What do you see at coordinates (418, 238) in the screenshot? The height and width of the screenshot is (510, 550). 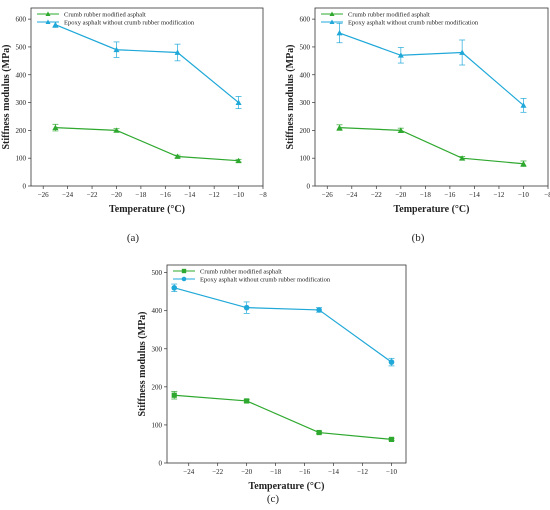 I see `panel-label: (b)` at bounding box center [418, 238].